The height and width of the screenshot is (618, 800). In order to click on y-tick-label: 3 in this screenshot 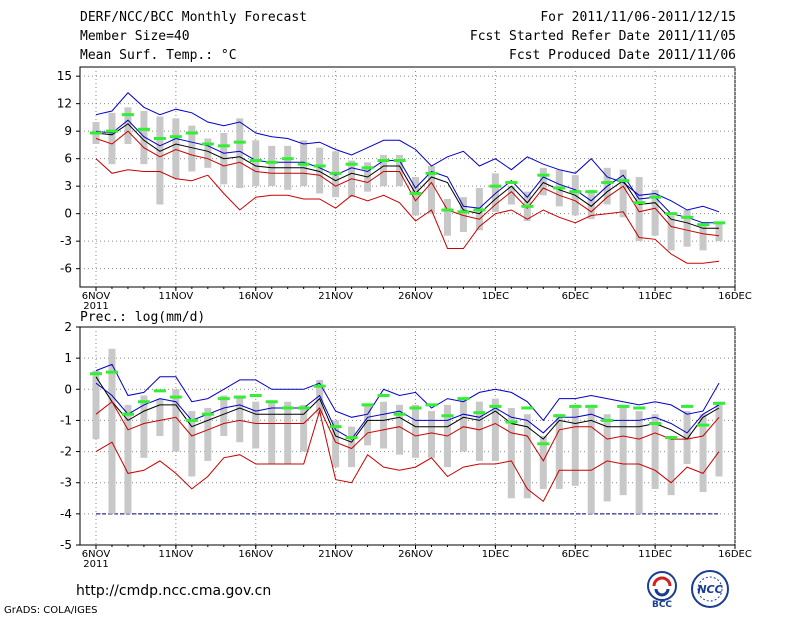, I will do `click(68, 186)`.